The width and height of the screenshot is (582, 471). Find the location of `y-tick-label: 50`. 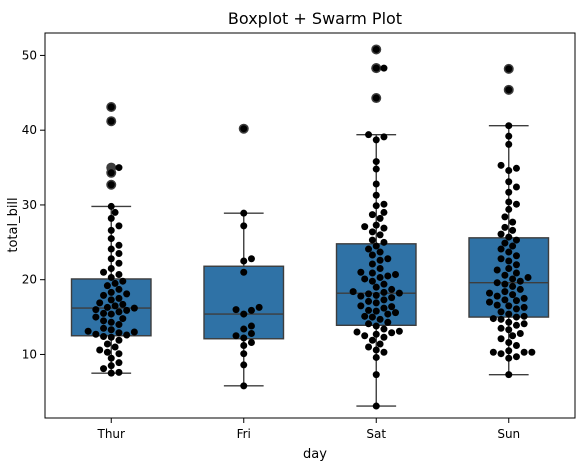

y-tick-label: 50 is located at coordinates (29, 55).